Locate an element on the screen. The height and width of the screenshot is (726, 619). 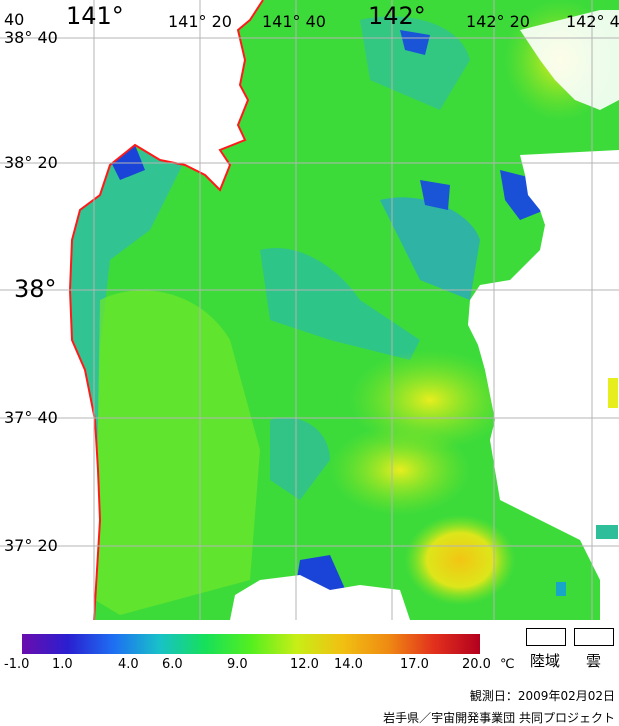
lat-label-38-40: 38° 40 is located at coordinates (31, 37).